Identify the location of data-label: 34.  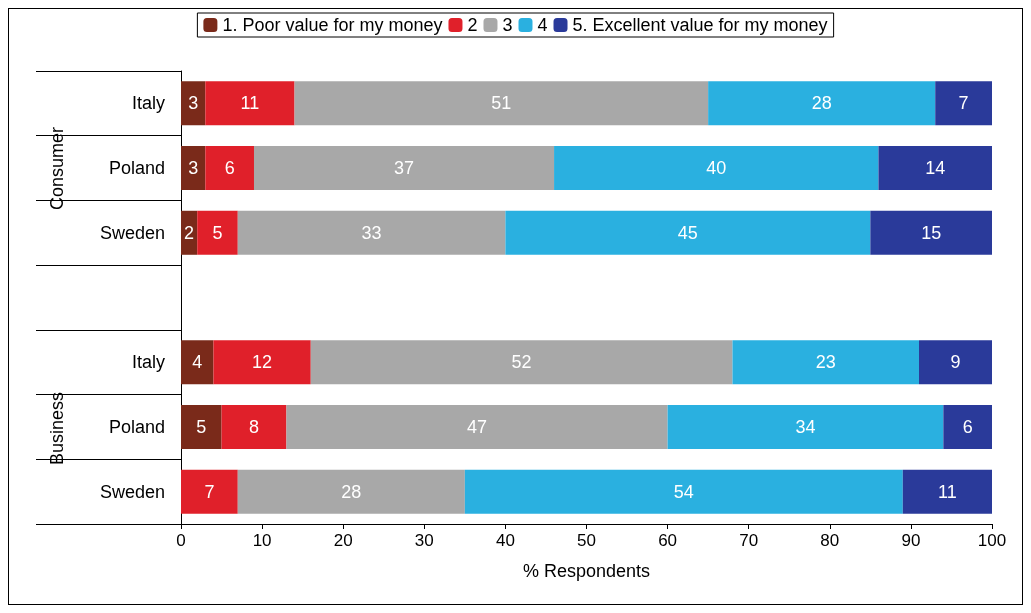
(805, 426).